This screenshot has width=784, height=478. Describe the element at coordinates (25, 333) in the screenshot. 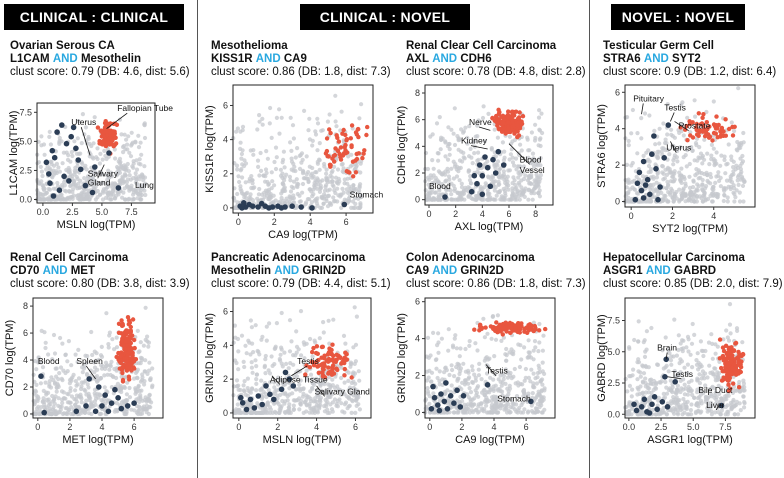

I see `y-tick-label: 6` at that location.